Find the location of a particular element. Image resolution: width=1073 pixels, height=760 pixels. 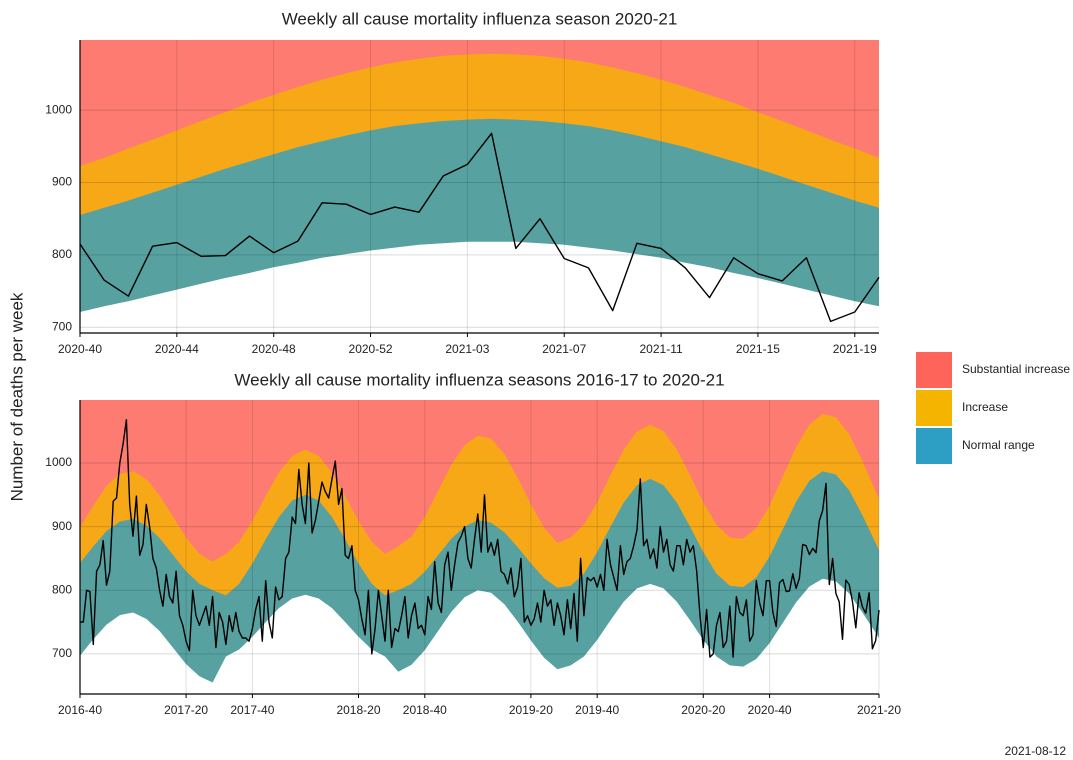

x-tick-label: 2021-11 is located at coordinates (661, 349).